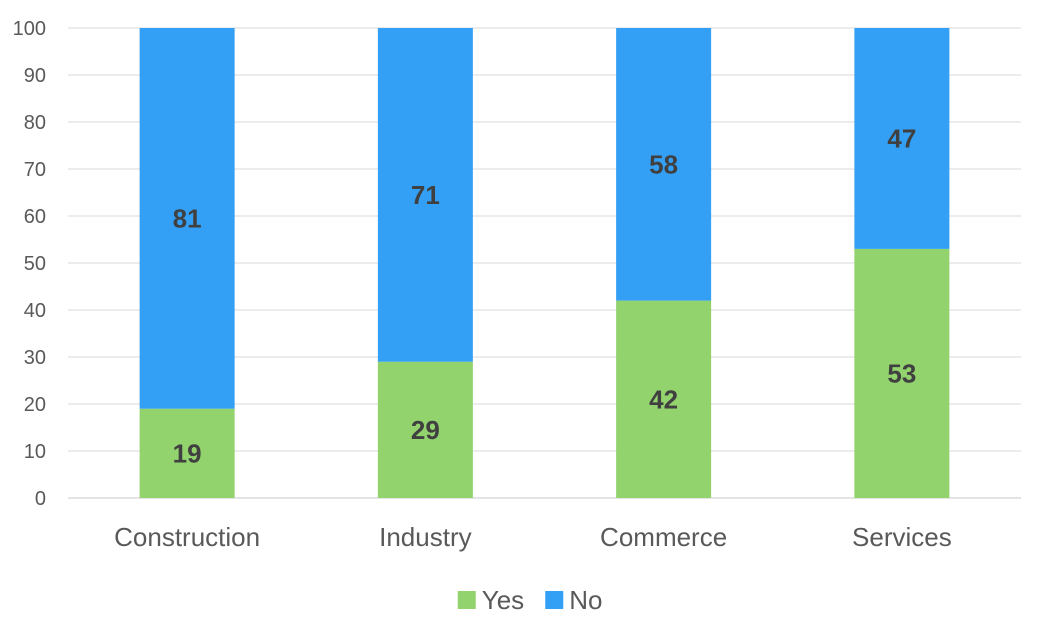 Image resolution: width=1056 pixels, height=627 pixels. I want to click on data-label-industry-yes: 29, so click(425, 430).